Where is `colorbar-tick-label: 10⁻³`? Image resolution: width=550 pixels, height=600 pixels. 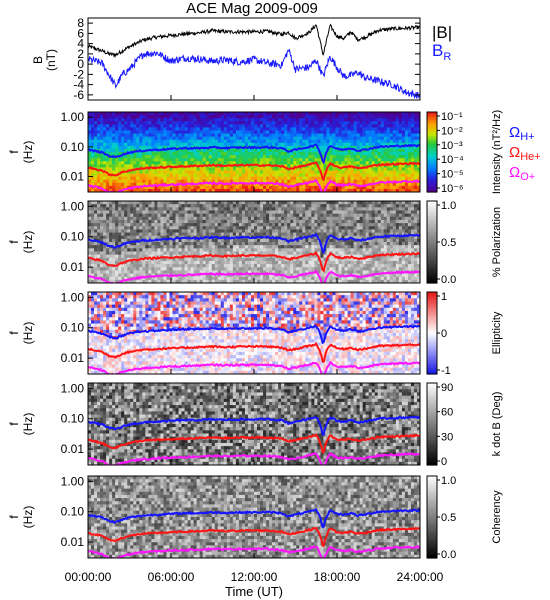 colorbar-tick-label: 10⁻³ is located at coordinates (452, 146).